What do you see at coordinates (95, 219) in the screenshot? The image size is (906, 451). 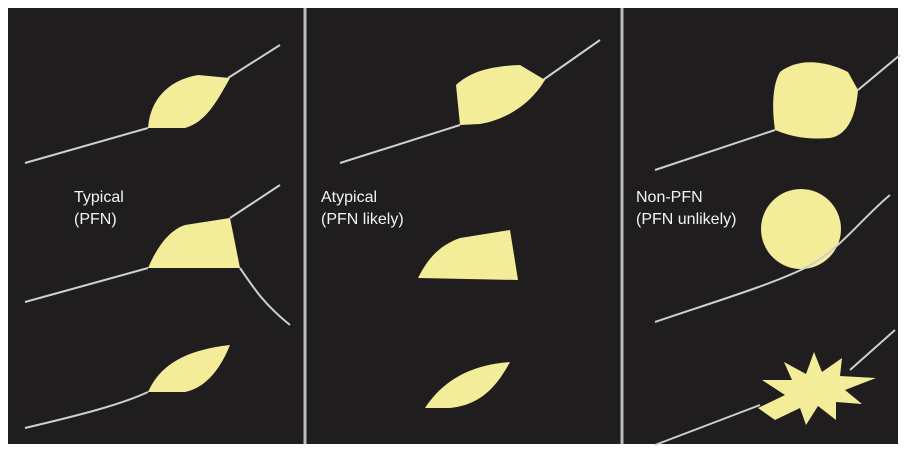 I see `label: (PFN)` at bounding box center [95, 219].